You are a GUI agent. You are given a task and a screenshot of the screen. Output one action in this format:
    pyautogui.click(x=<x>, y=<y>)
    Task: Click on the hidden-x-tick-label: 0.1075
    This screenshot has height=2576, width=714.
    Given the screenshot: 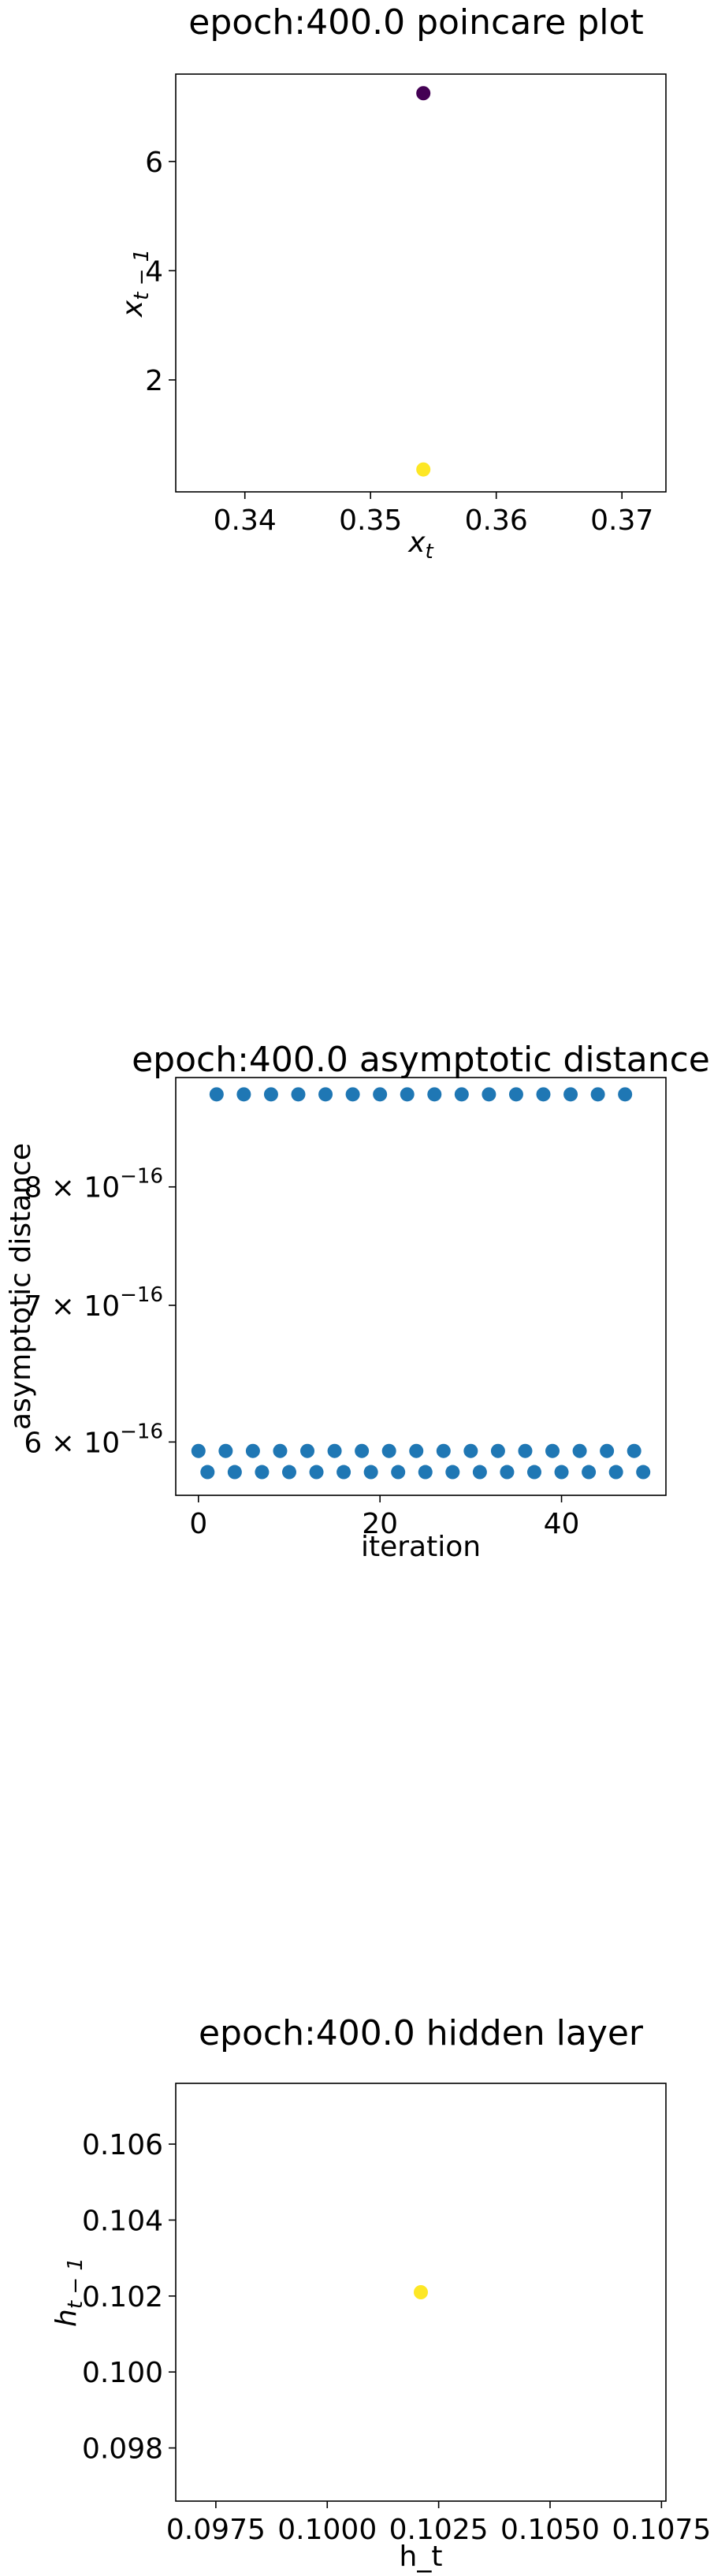 What is the action you would take?
    pyautogui.click(x=661, y=2530)
    